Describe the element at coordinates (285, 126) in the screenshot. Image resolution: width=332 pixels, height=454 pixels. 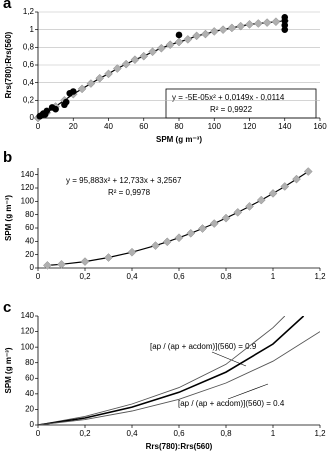
I see `x-tick-label: 140` at that location.